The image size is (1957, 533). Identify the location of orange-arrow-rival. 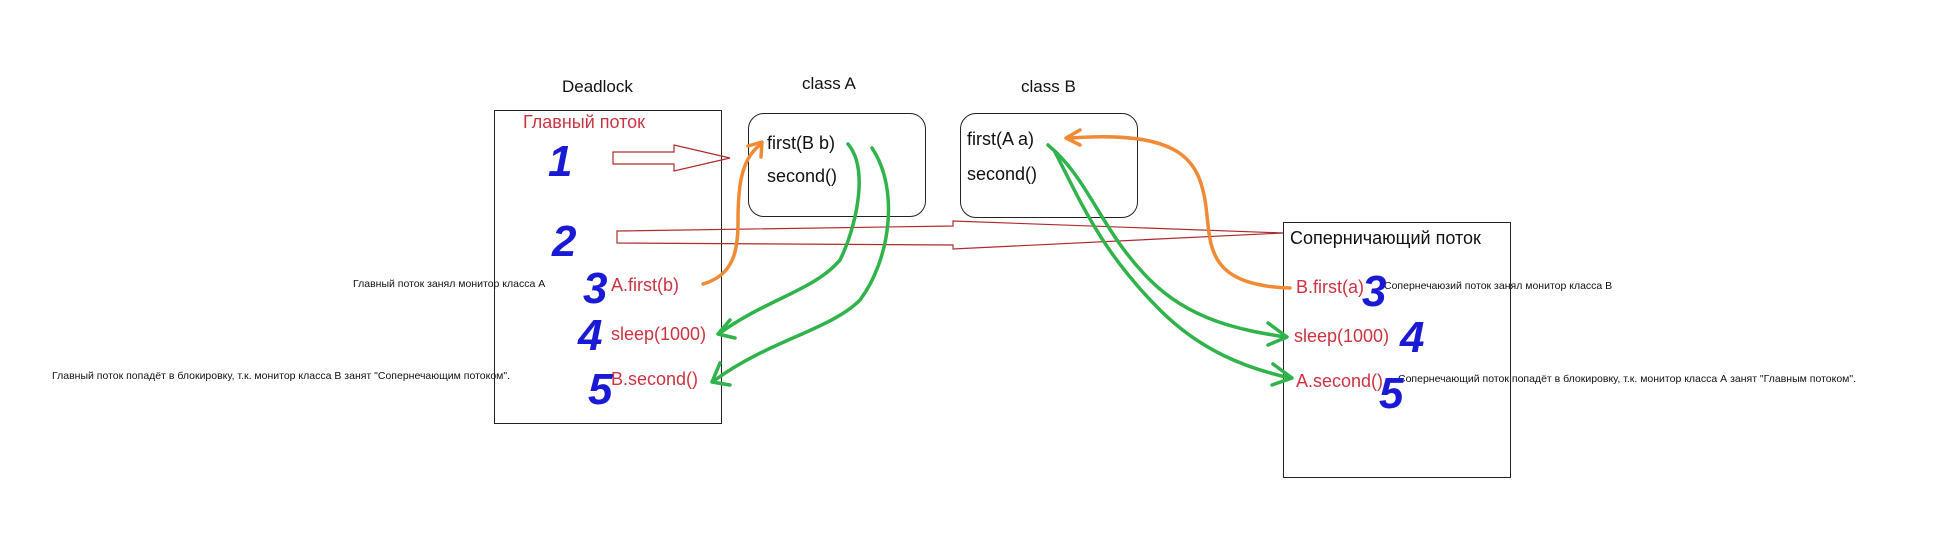
(1180, 212).